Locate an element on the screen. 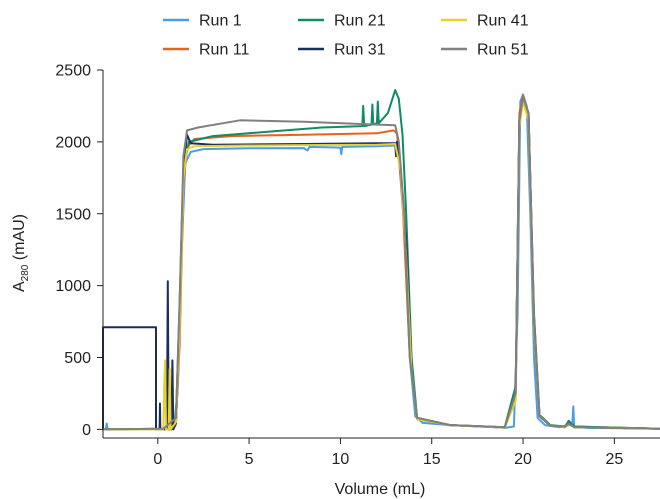 This screenshot has width=660, height=499. x-axis-title: Volume (mL) is located at coordinates (380, 489).